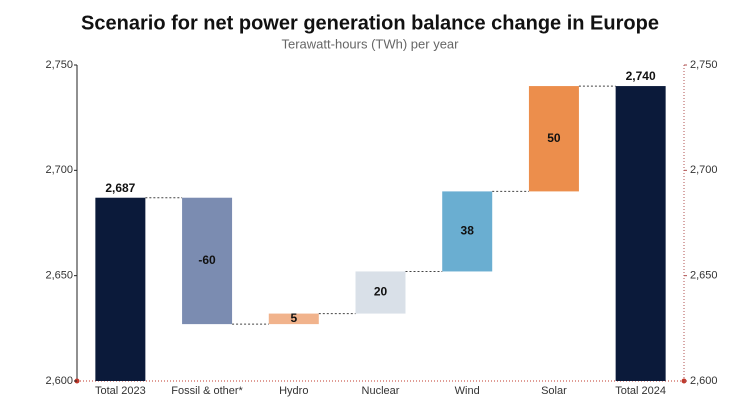 Image resolution: width=756 pixels, height=406 pixels. What do you see at coordinates (59, 65) in the screenshot?
I see `y-tick-label: 2,750` at bounding box center [59, 65].